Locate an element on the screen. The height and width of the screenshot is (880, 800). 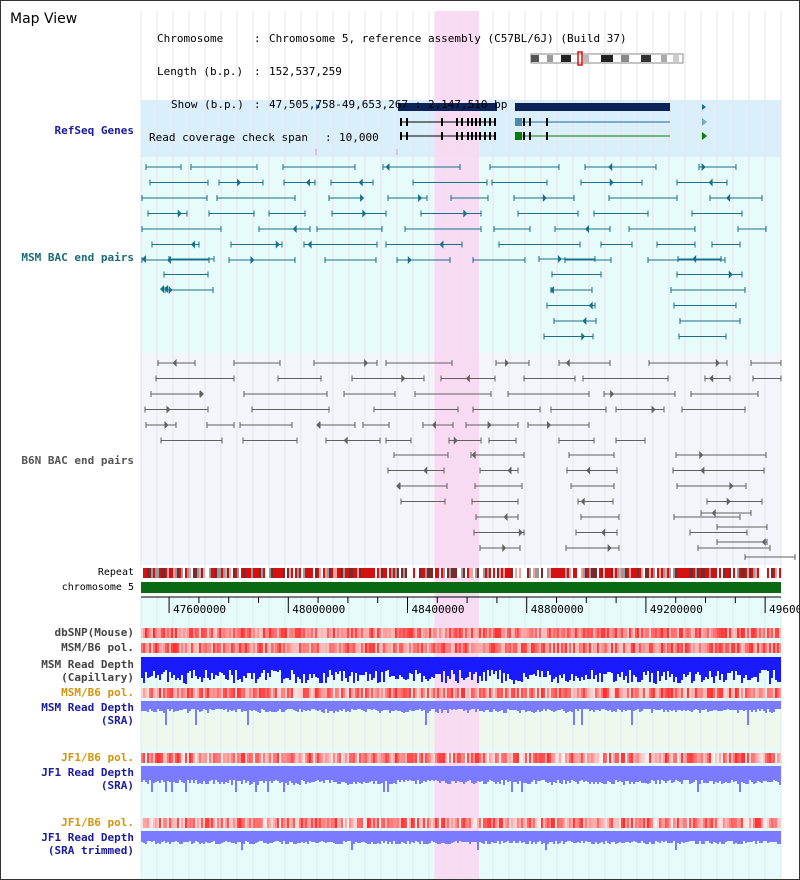
chromosome-bar is located at coordinates (461, 587).